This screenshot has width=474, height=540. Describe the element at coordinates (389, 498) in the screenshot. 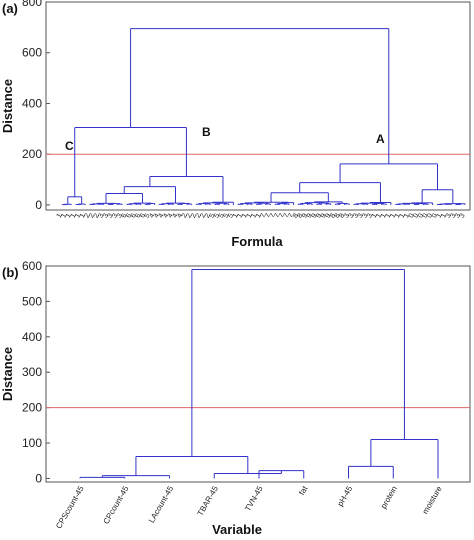

I see `leaf-label-variable: protein` at that location.